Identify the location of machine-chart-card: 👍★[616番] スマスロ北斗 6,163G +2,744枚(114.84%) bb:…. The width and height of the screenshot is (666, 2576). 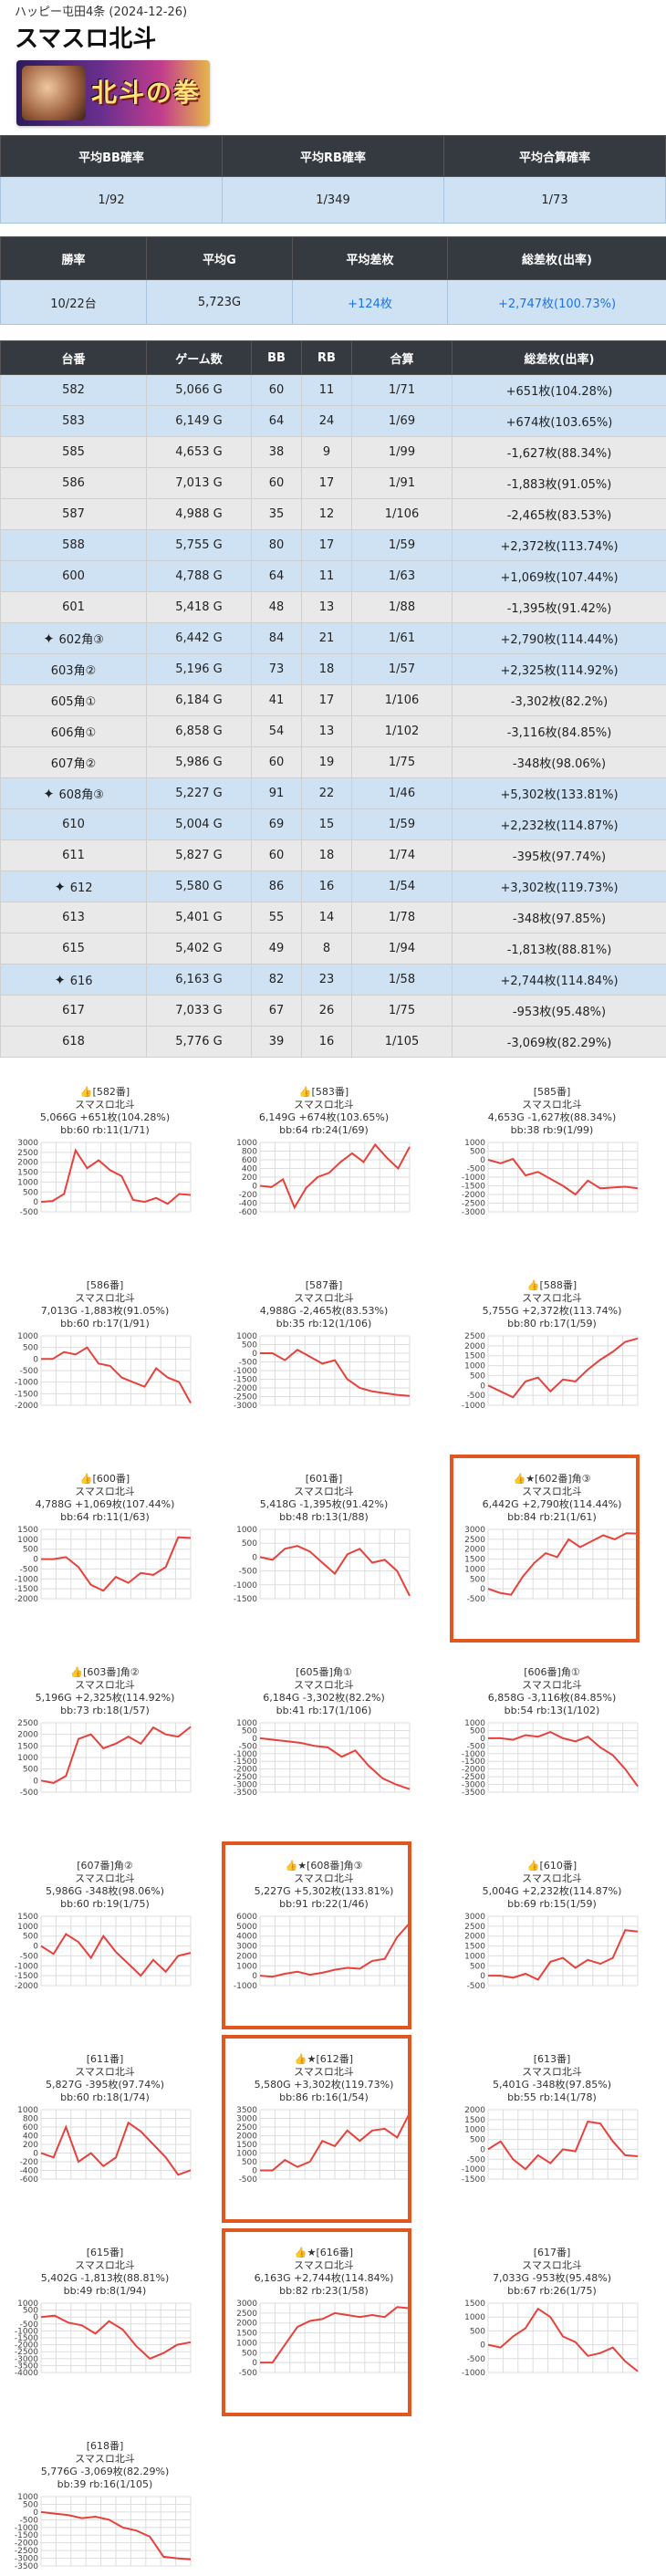
(324, 2311).